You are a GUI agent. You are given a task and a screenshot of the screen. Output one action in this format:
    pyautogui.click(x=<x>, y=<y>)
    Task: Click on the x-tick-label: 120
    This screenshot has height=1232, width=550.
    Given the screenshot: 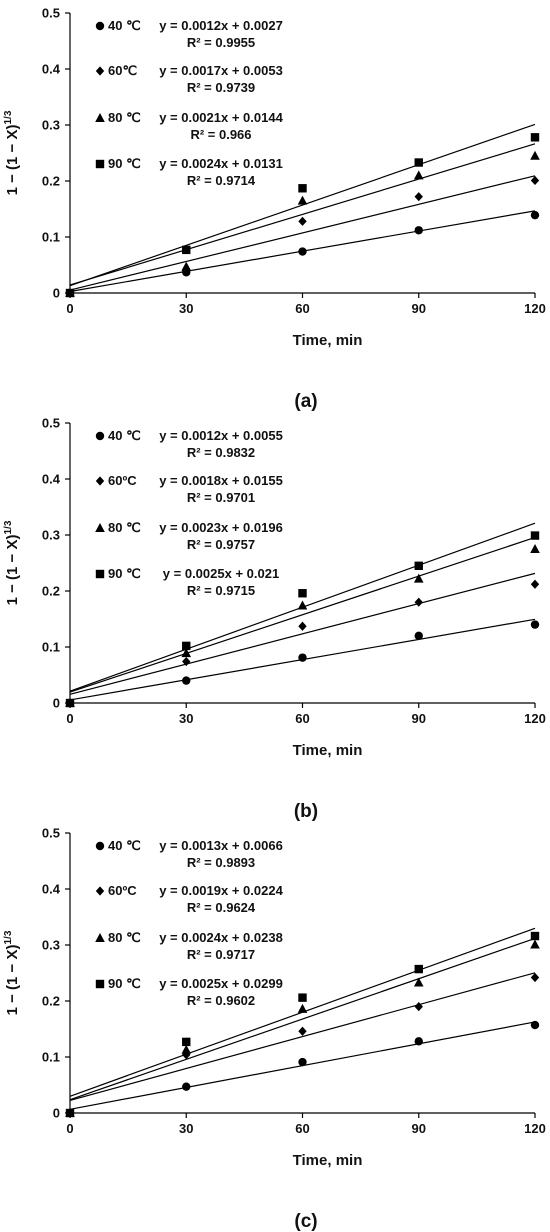 What is the action you would take?
    pyautogui.click(x=535, y=1128)
    